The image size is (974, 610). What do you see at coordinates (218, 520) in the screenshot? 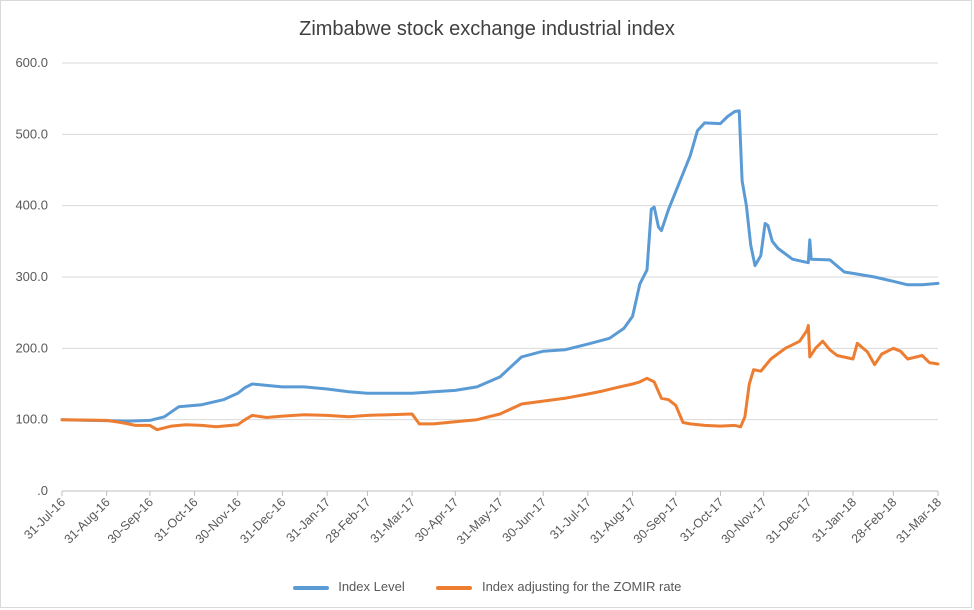
I see `x-tick-label: 30-Nov-16` at bounding box center [218, 520].